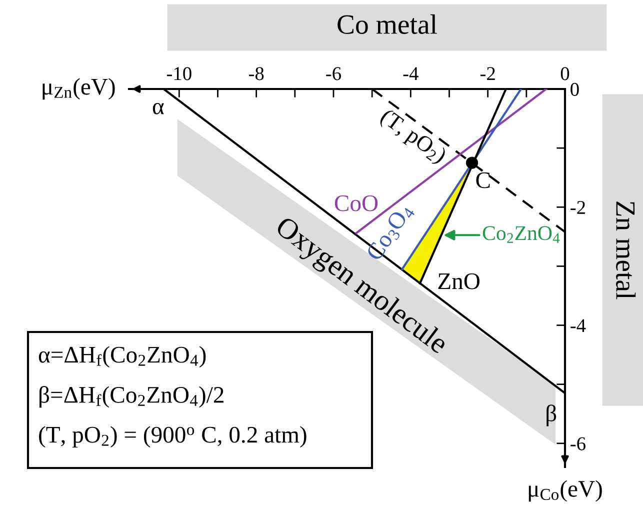  I want to click on series-label: CoO, so click(356, 203).